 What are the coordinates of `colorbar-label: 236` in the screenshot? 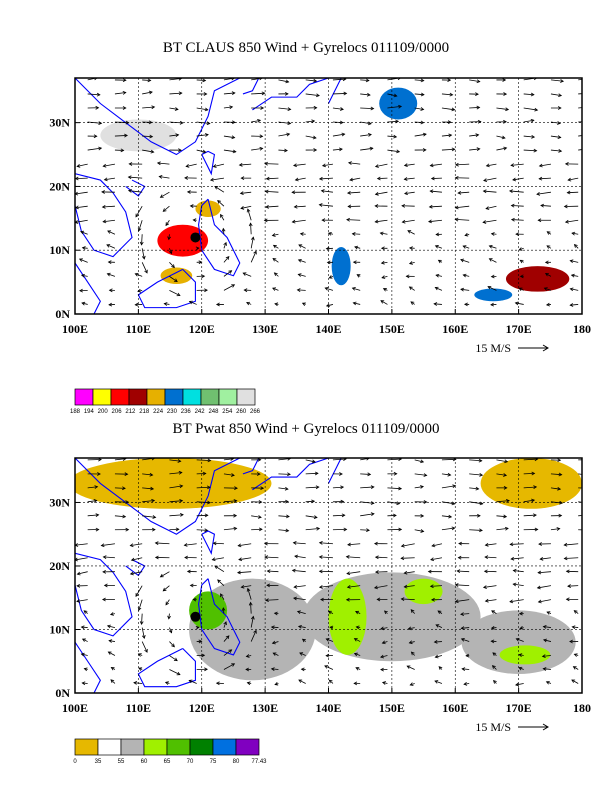 It's located at (186, 412).